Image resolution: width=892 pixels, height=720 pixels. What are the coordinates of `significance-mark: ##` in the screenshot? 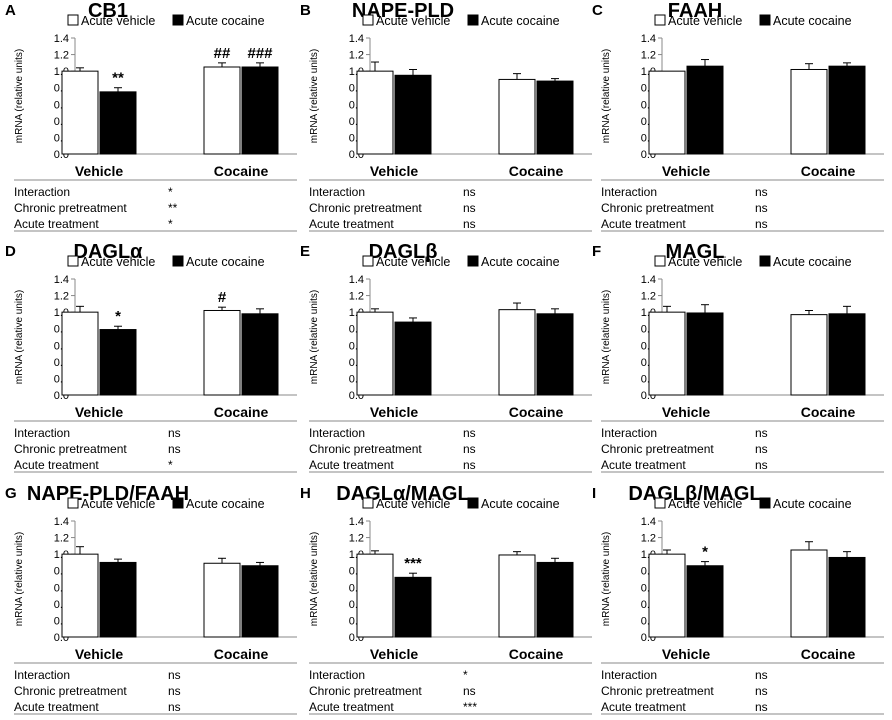 It's located at (222, 53).